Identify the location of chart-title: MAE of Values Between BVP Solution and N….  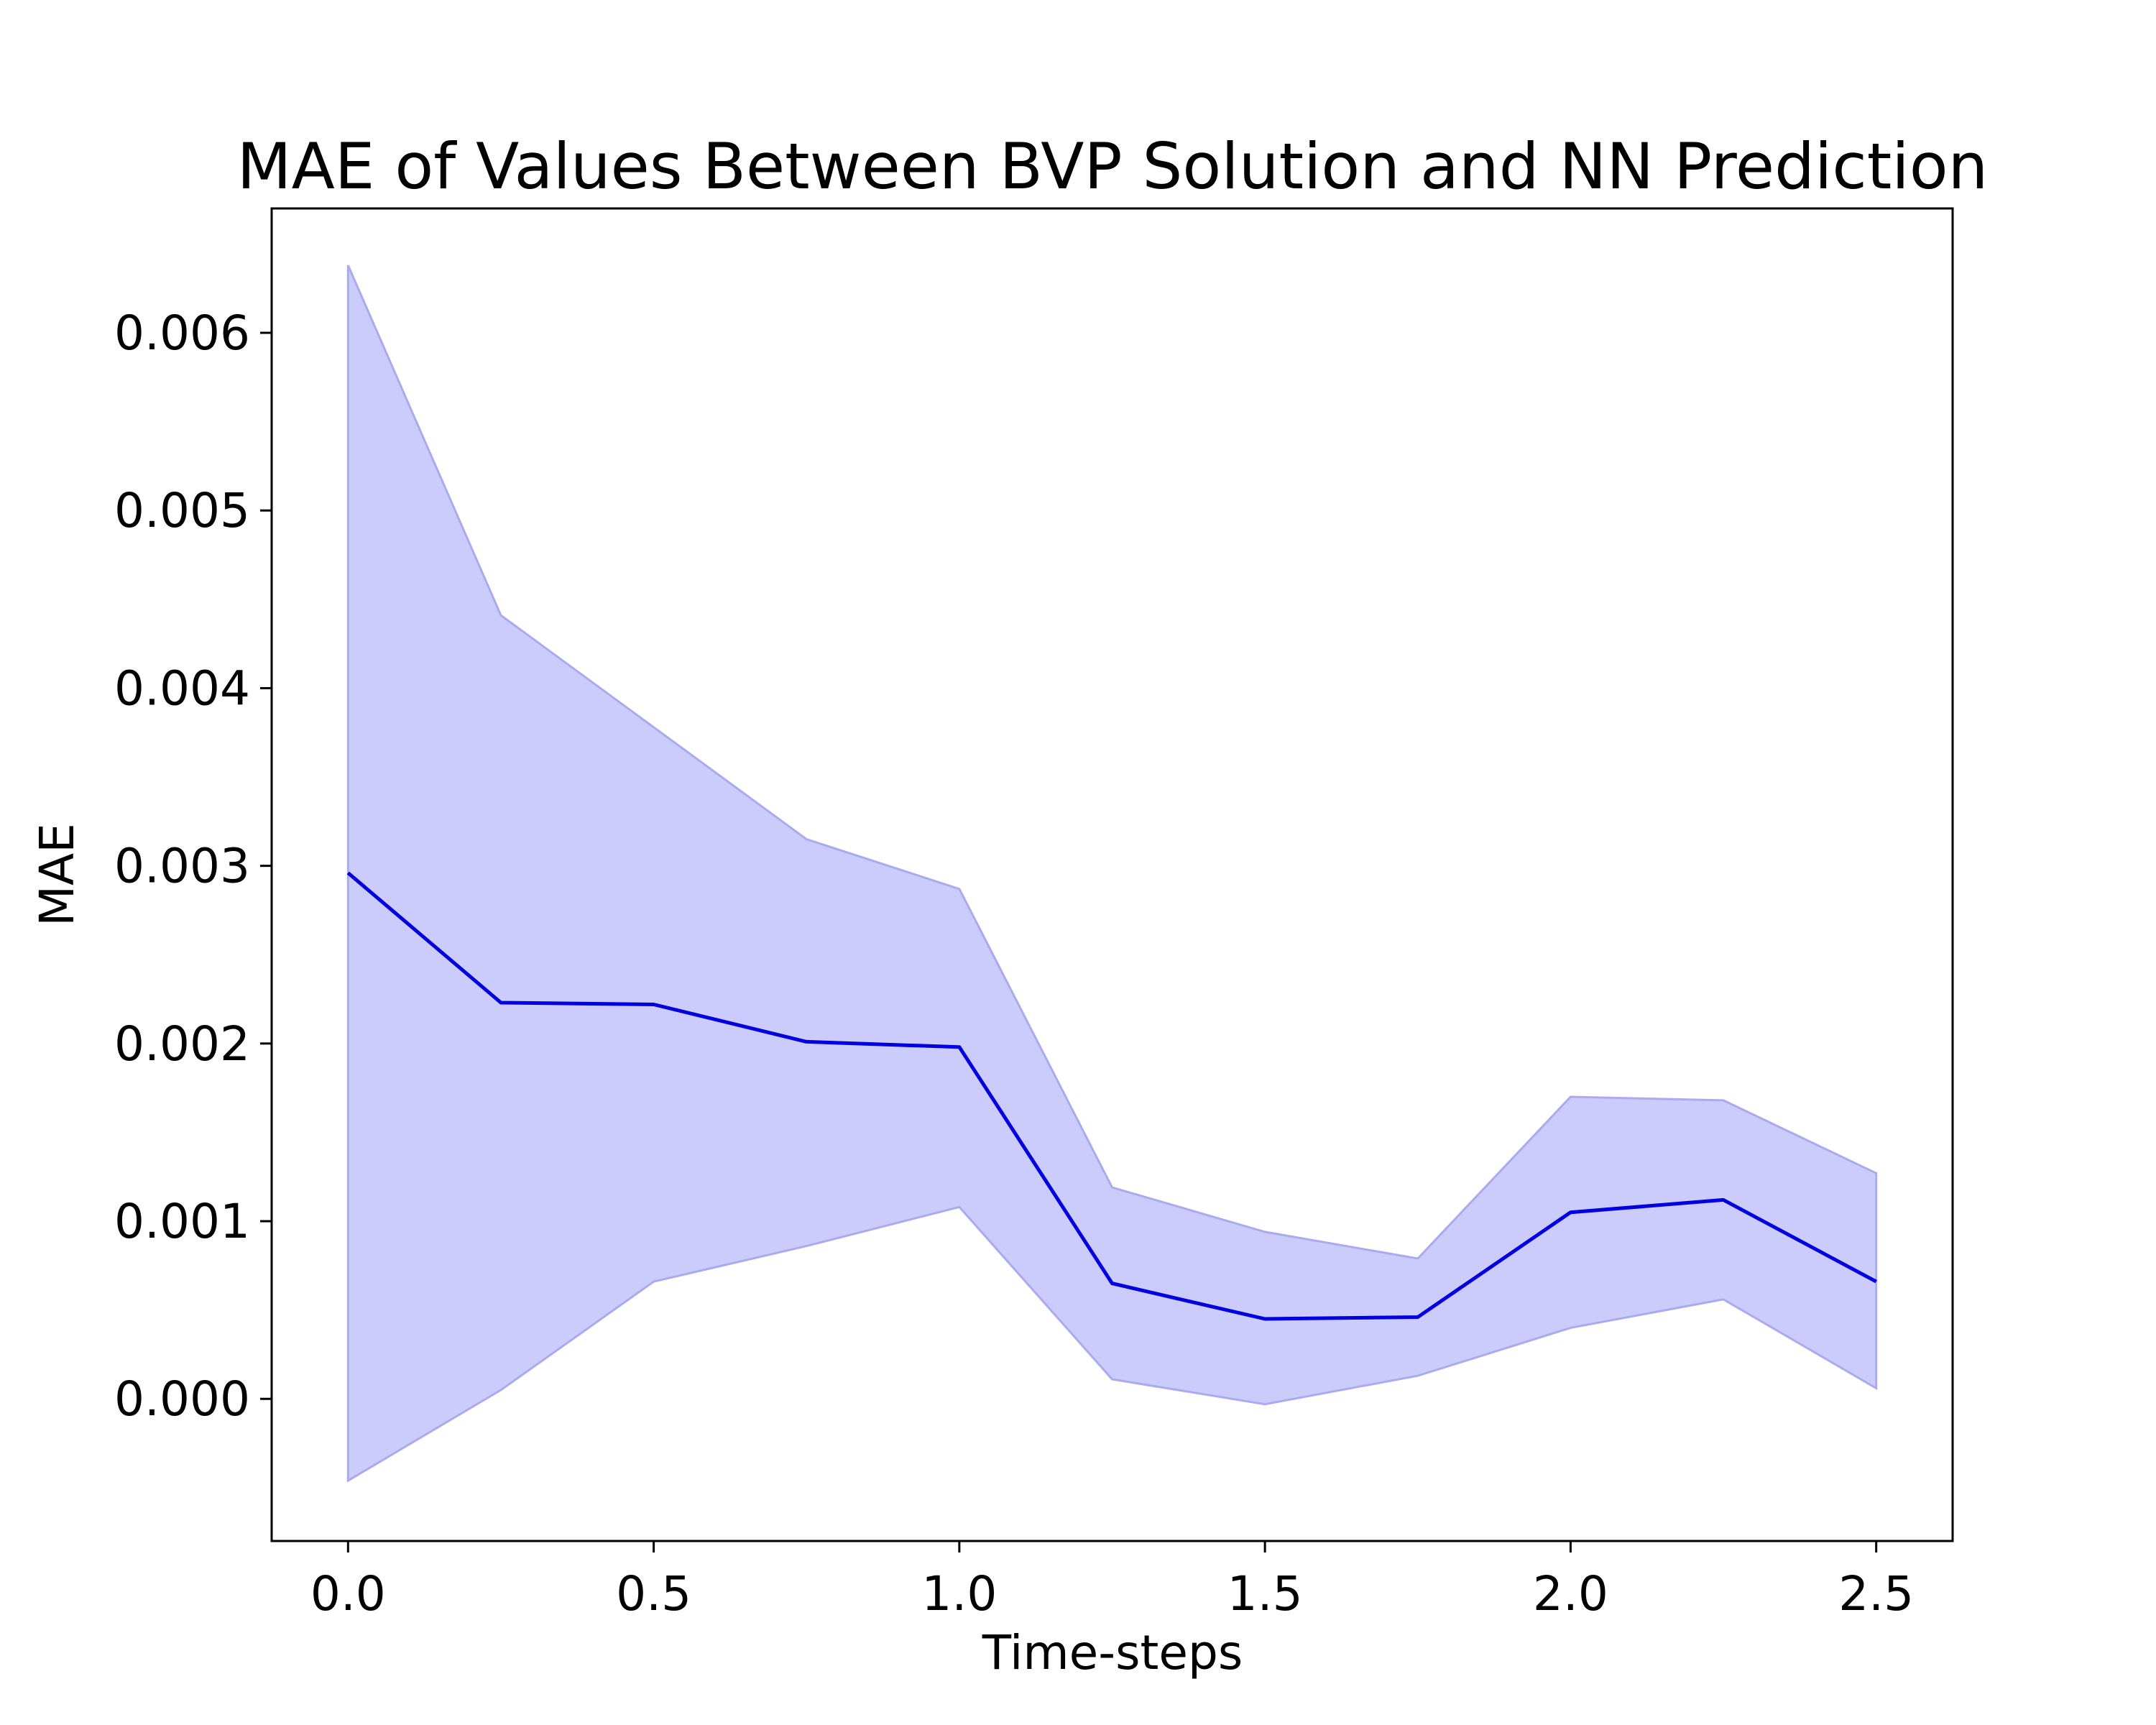
(1113, 166).